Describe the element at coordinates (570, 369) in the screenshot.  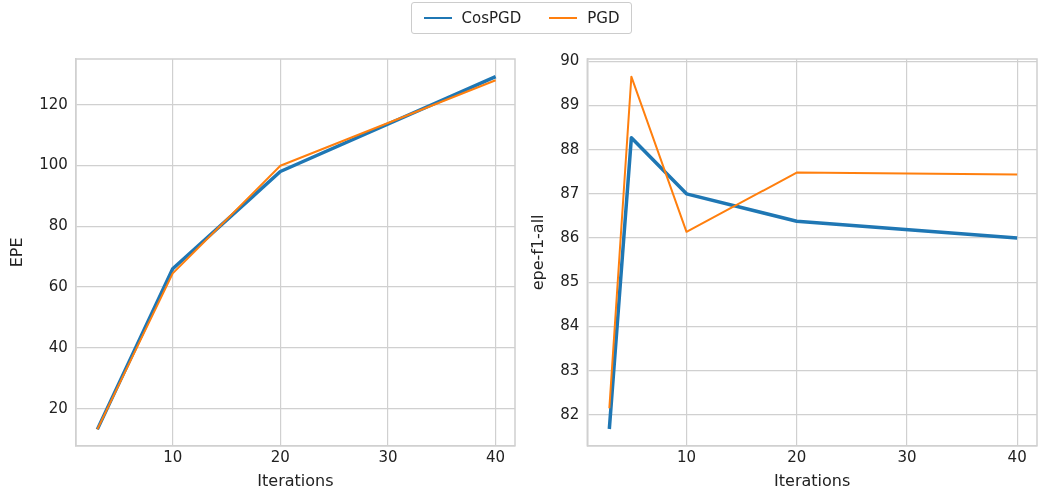
I see `y-tick-label: 83` at that location.